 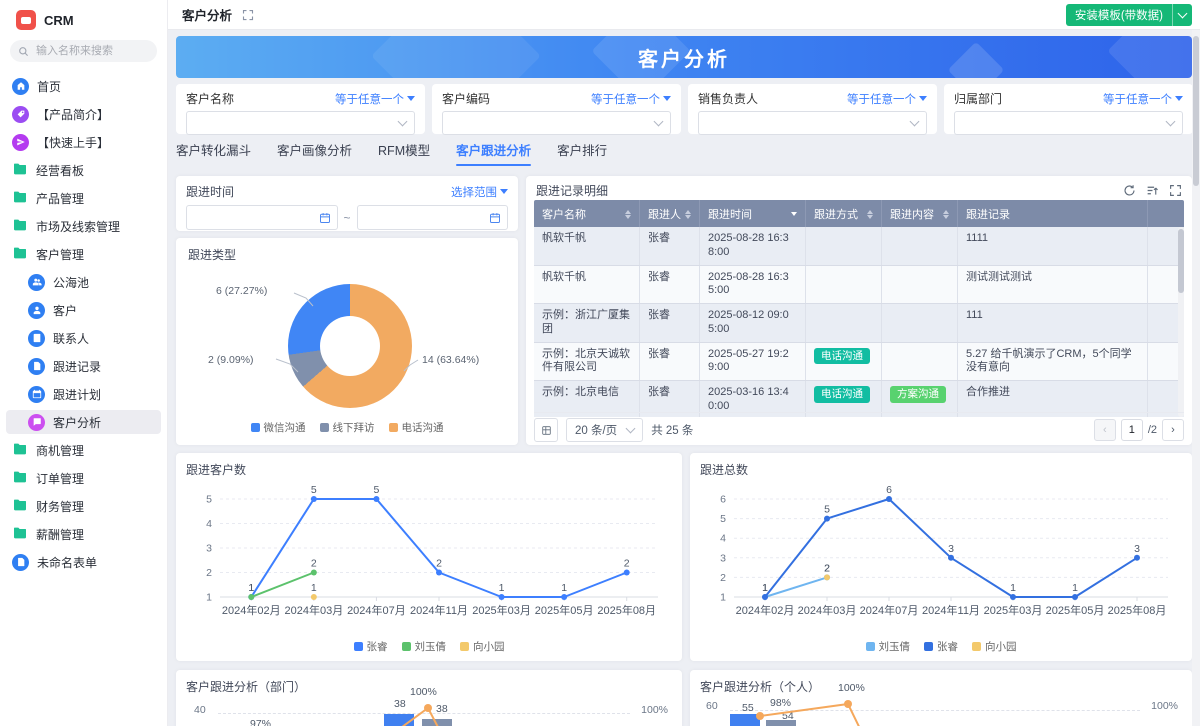 I want to click on tab-customer-ranking: 客户排行, so click(x=582, y=151).